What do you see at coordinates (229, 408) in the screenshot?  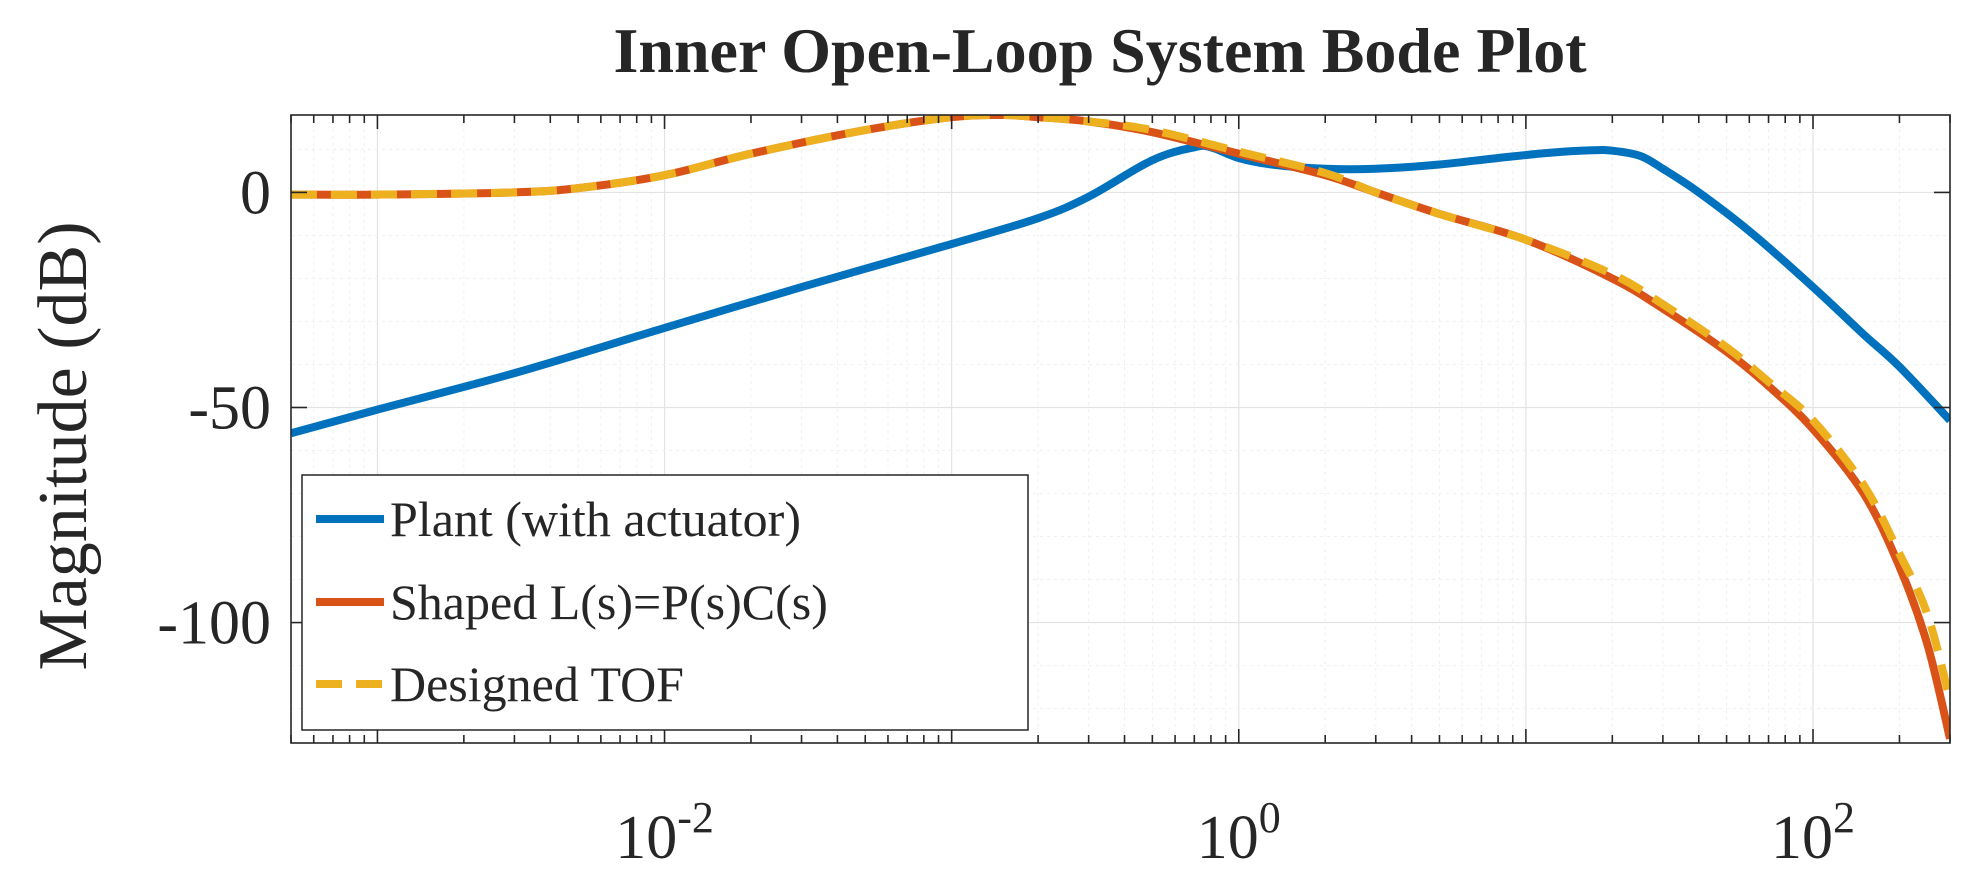 I see `y-tick-label: -50` at bounding box center [229, 408].